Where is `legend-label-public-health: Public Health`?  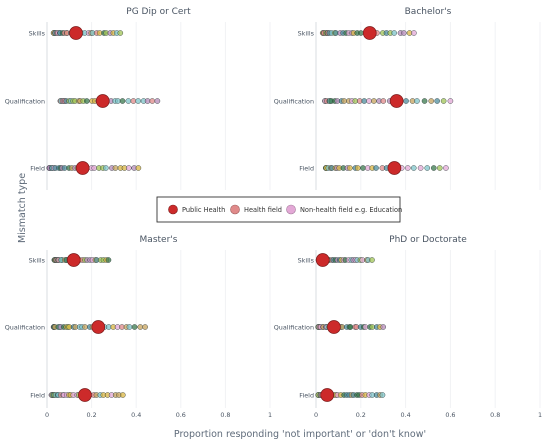 legend-label-public-health: Public Health is located at coordinates (203, 210).